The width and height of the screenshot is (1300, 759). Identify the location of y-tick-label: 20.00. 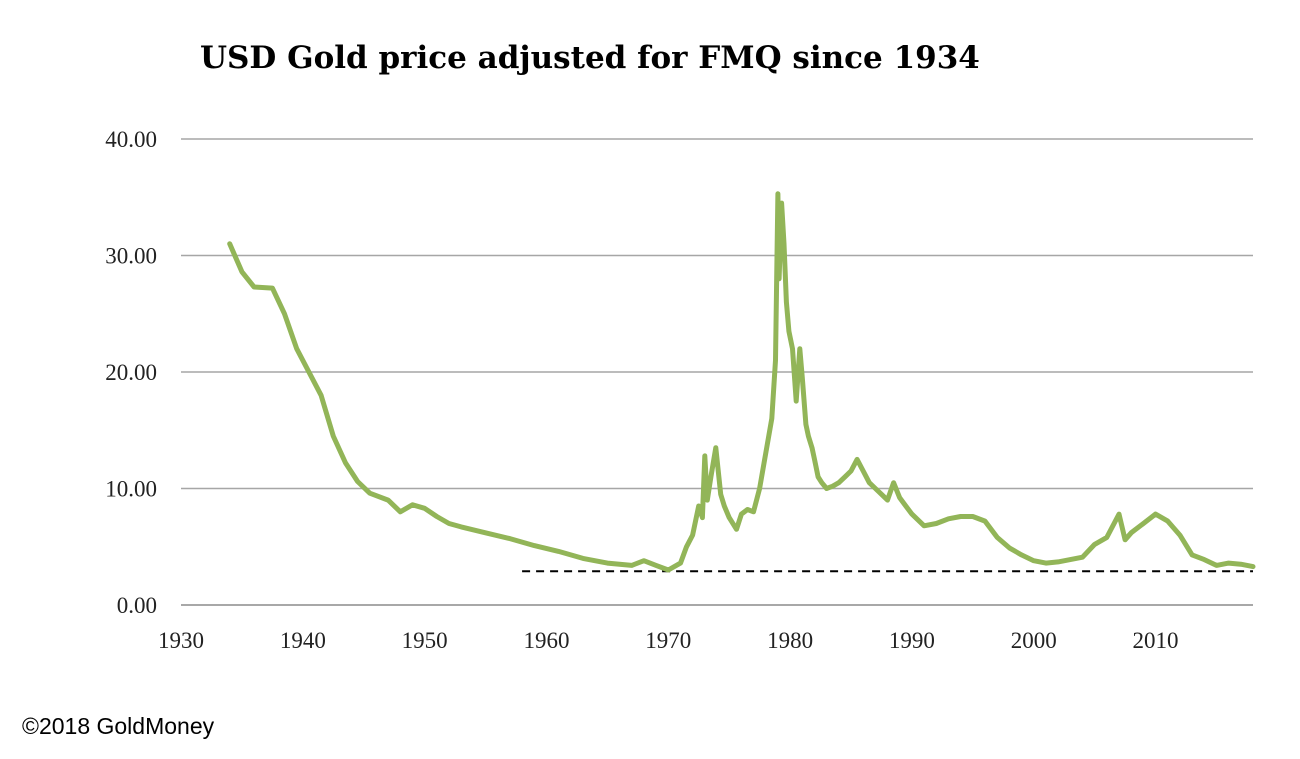
(131, 372).